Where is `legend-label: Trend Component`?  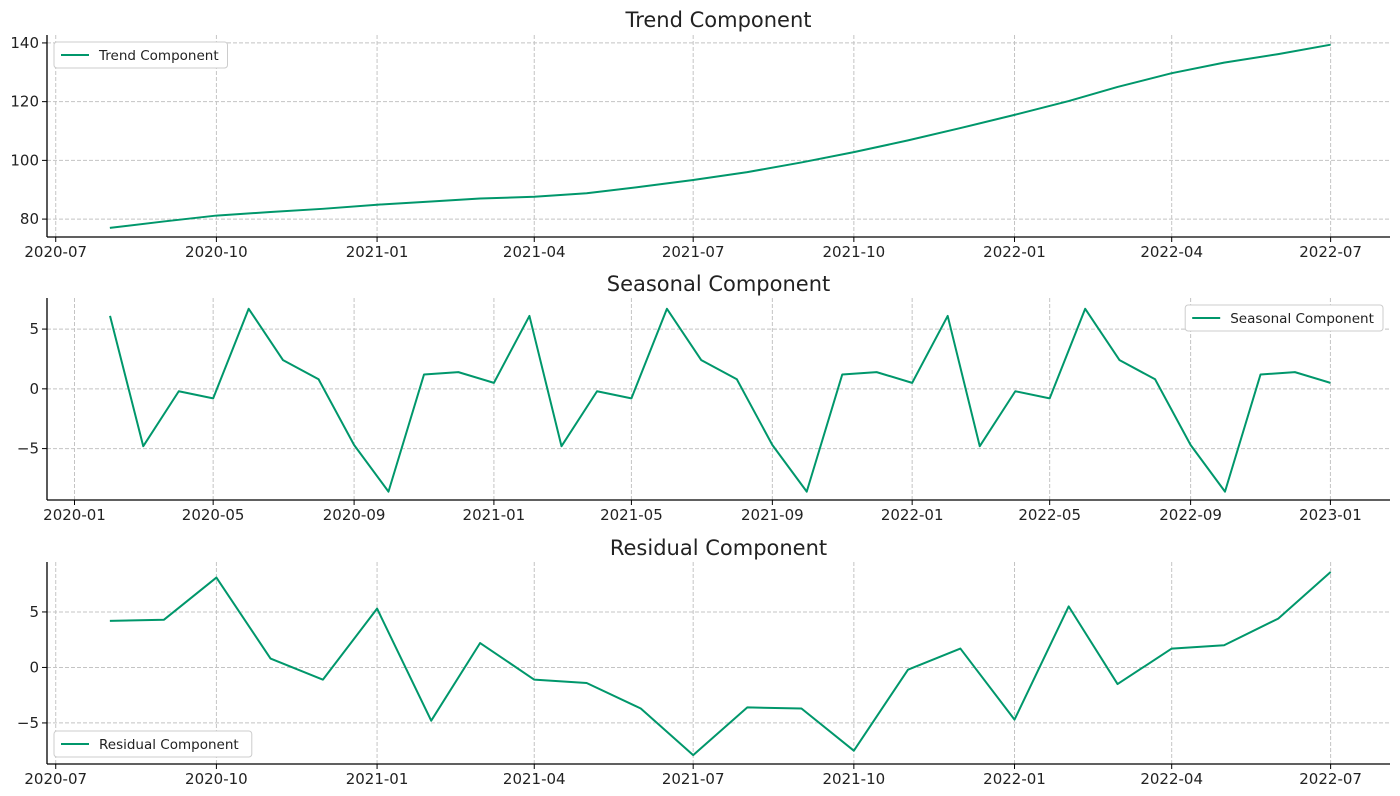 legend-label: Trend Component is located at coordinates (158, 56).